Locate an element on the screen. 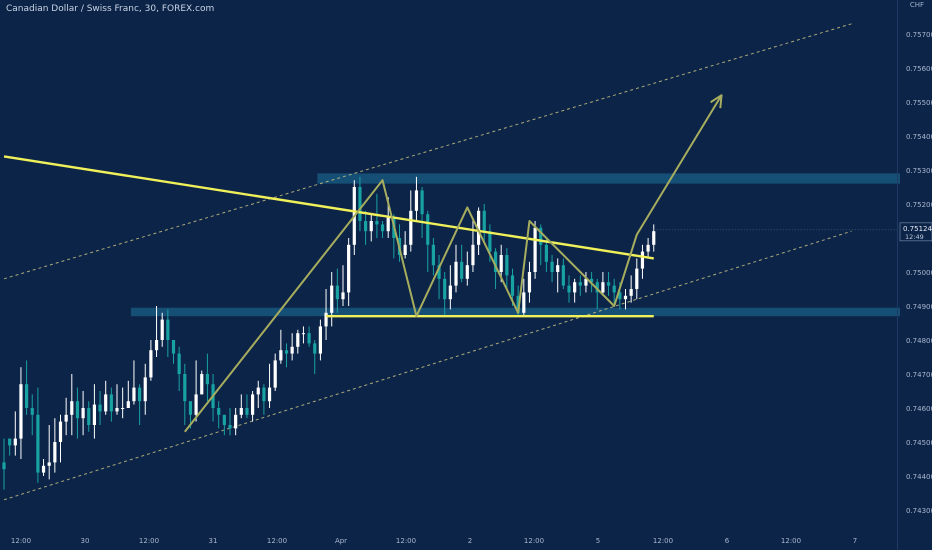 This screenshot has width=932, height=550. price-axis-divider is located at coordinates (897, 275).